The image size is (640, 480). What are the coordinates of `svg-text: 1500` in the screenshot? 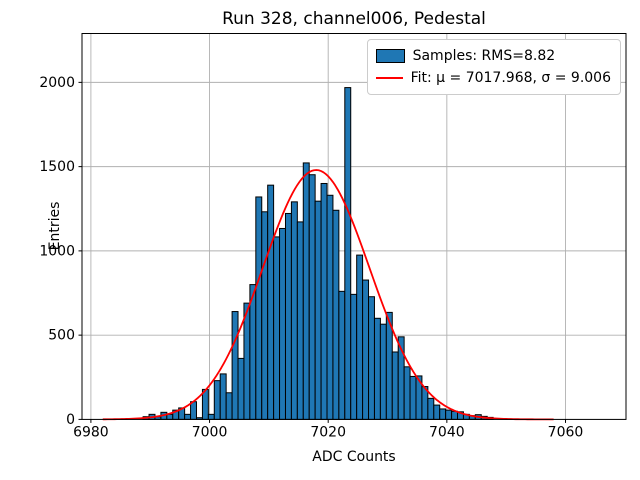 It's located at (57, 167).